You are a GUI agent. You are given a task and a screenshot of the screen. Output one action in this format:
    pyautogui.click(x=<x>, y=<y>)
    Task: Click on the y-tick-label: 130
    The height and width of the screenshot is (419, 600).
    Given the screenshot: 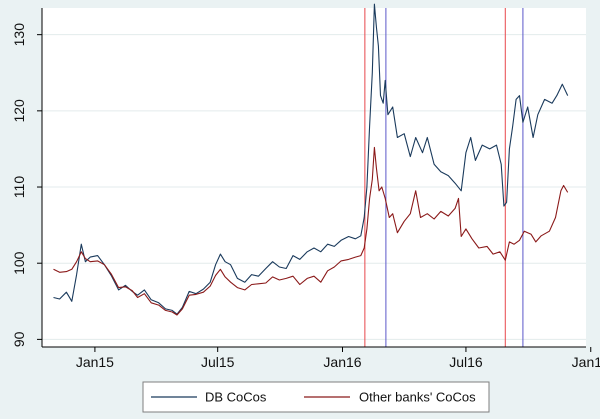 What is the action you would take?
    pyautogui.click(x=19, y=35)
    